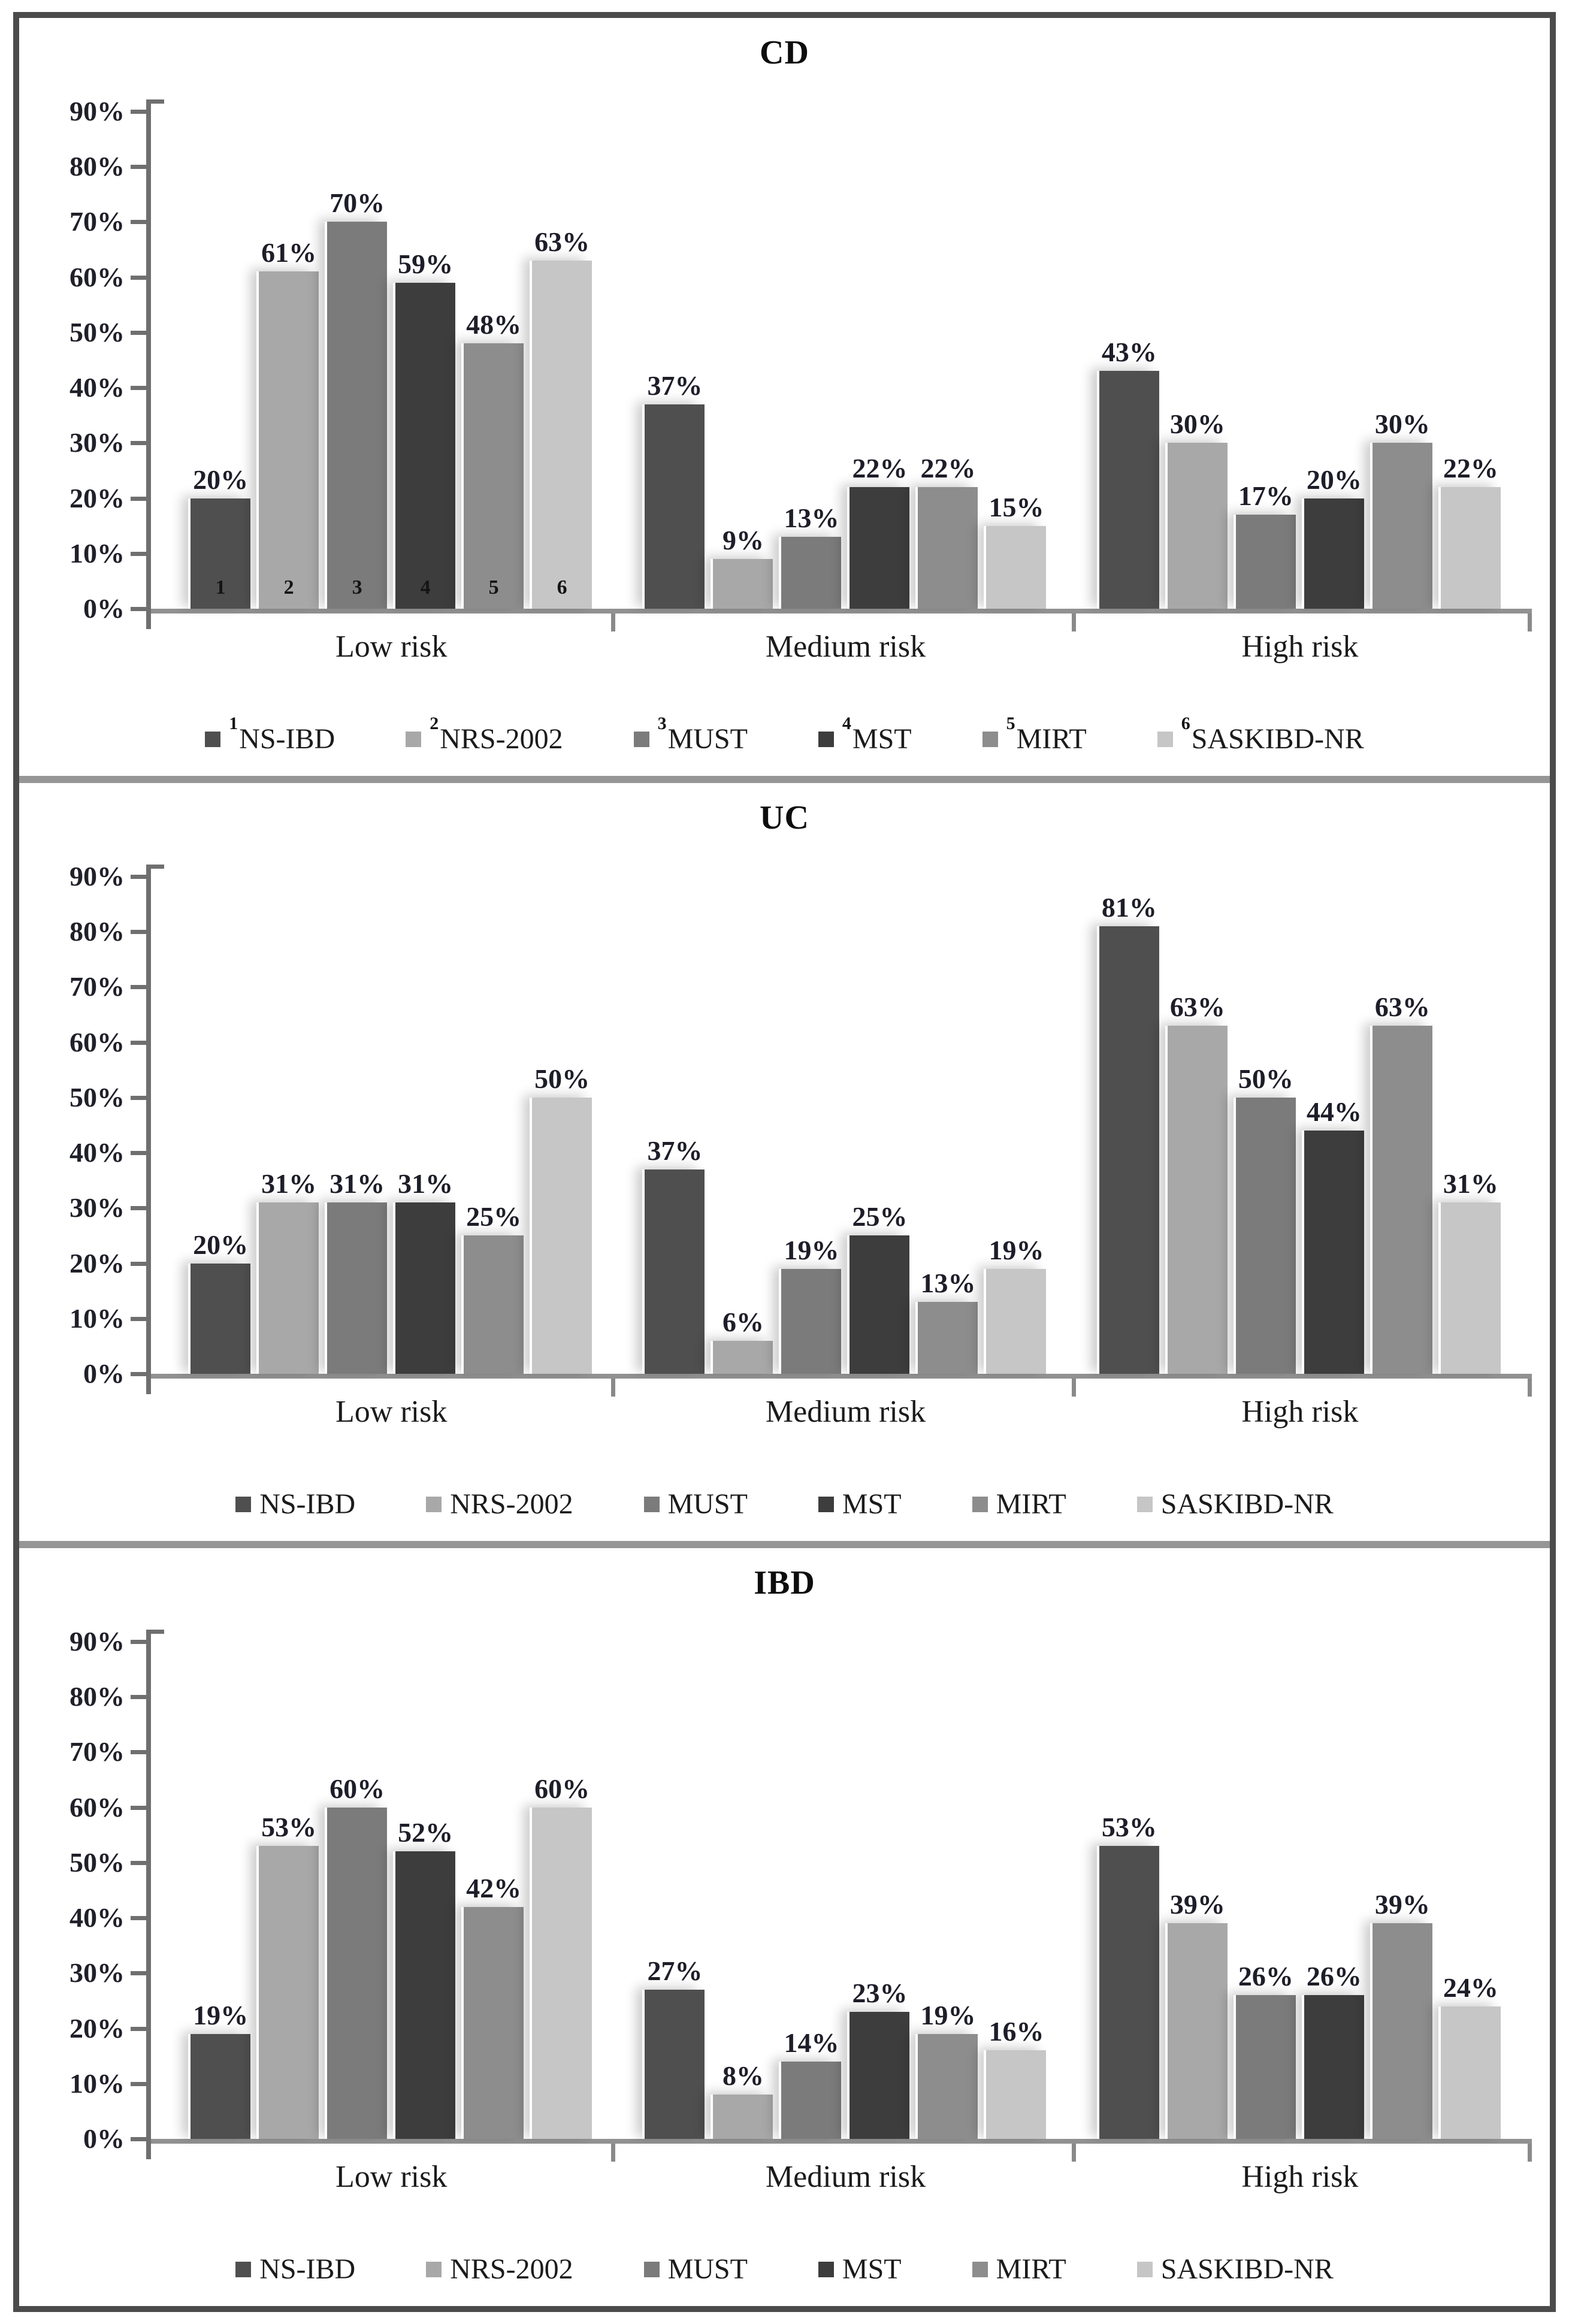 The width and height of the screenshot is (1569, 2324). I want to click on bar-group: 53% 39% 26% 26% 39% 24%, so click(1300, 1975).